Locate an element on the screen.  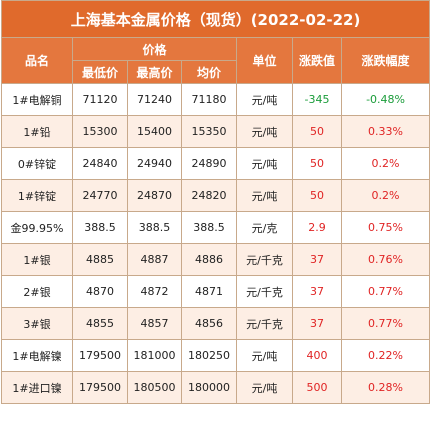
cell-avg: 388.5 is located at coordinates (209, 227).